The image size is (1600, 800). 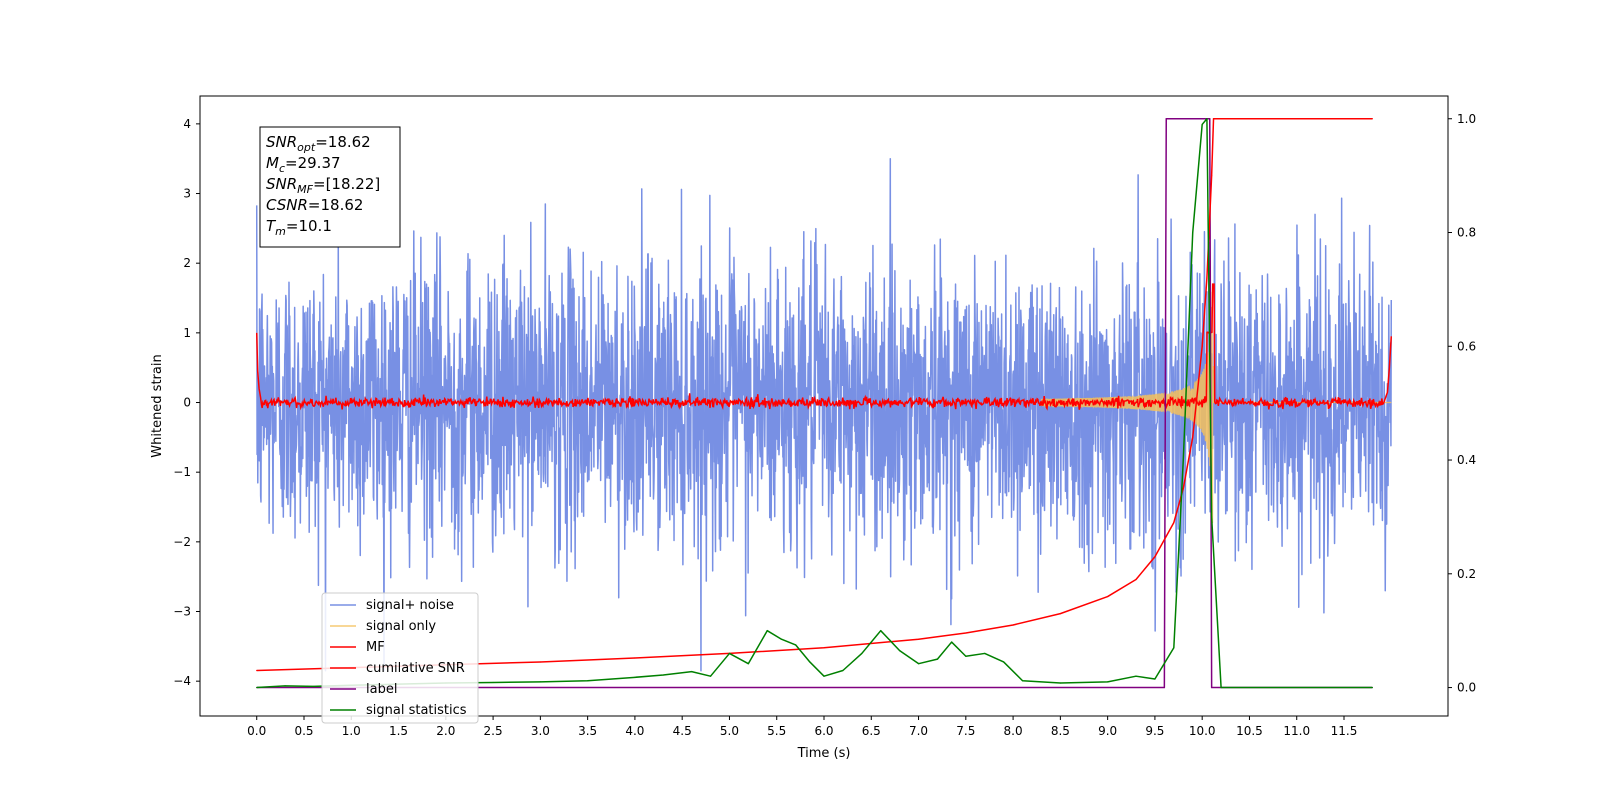 What do you see at coordinates (1249, 731) in the screenshot?
I see `x-tick-label: 10.5` at bounding box center [1249, 731].